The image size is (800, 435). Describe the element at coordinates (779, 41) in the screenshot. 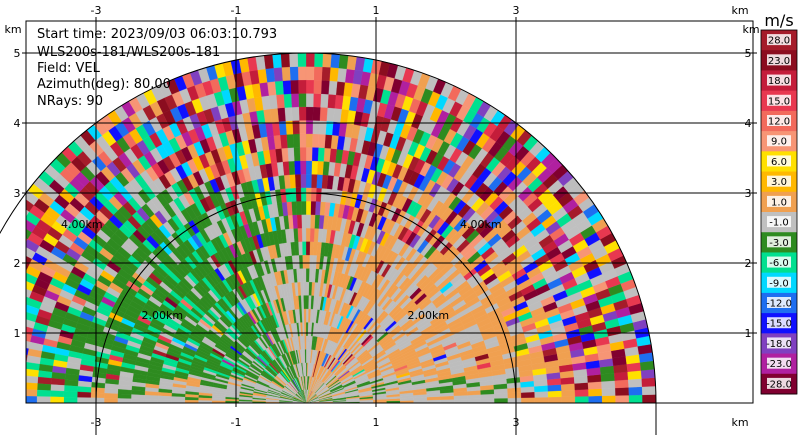

I see `colorbar-tick-label: 28.0` at that location.